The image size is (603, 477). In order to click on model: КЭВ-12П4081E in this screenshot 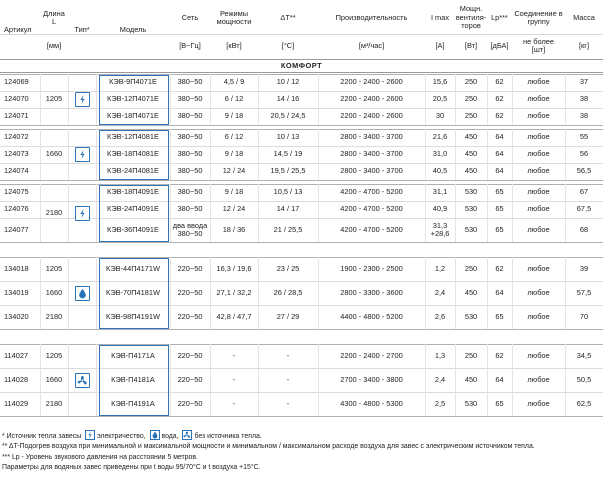, I will do `click(133, 137)`.